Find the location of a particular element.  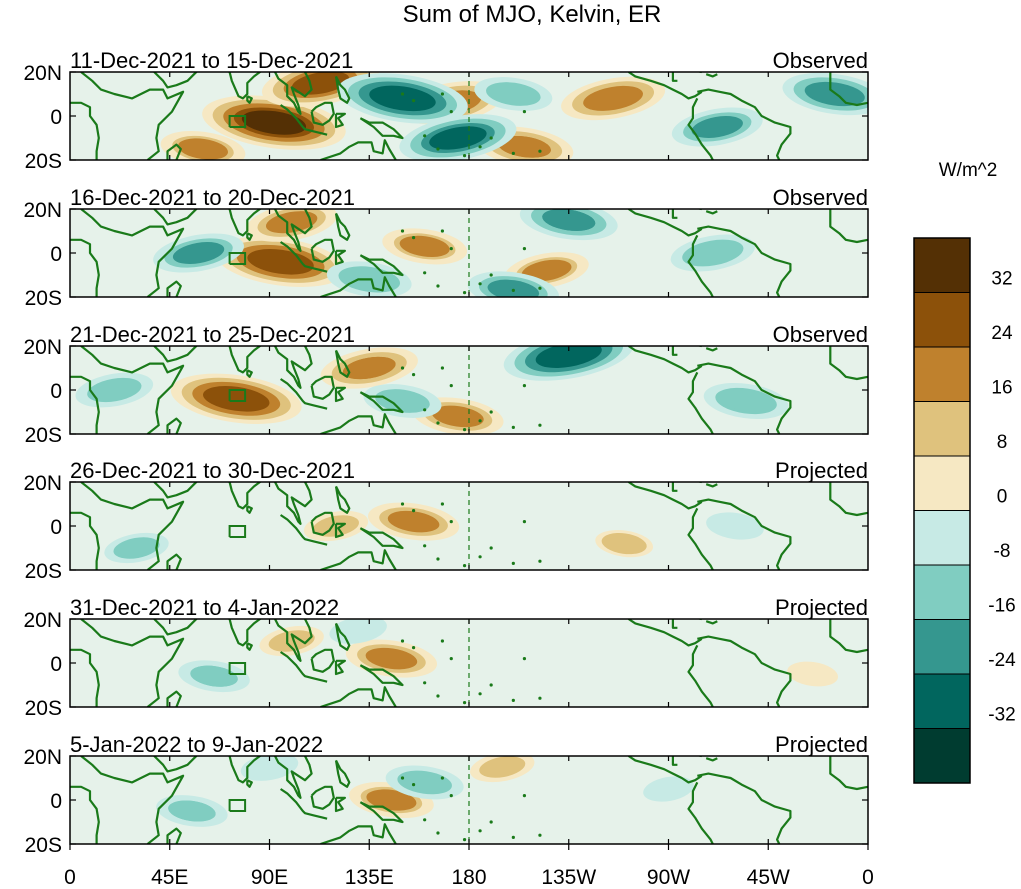

lon-label: 90W is located at coordinates (668, 877).